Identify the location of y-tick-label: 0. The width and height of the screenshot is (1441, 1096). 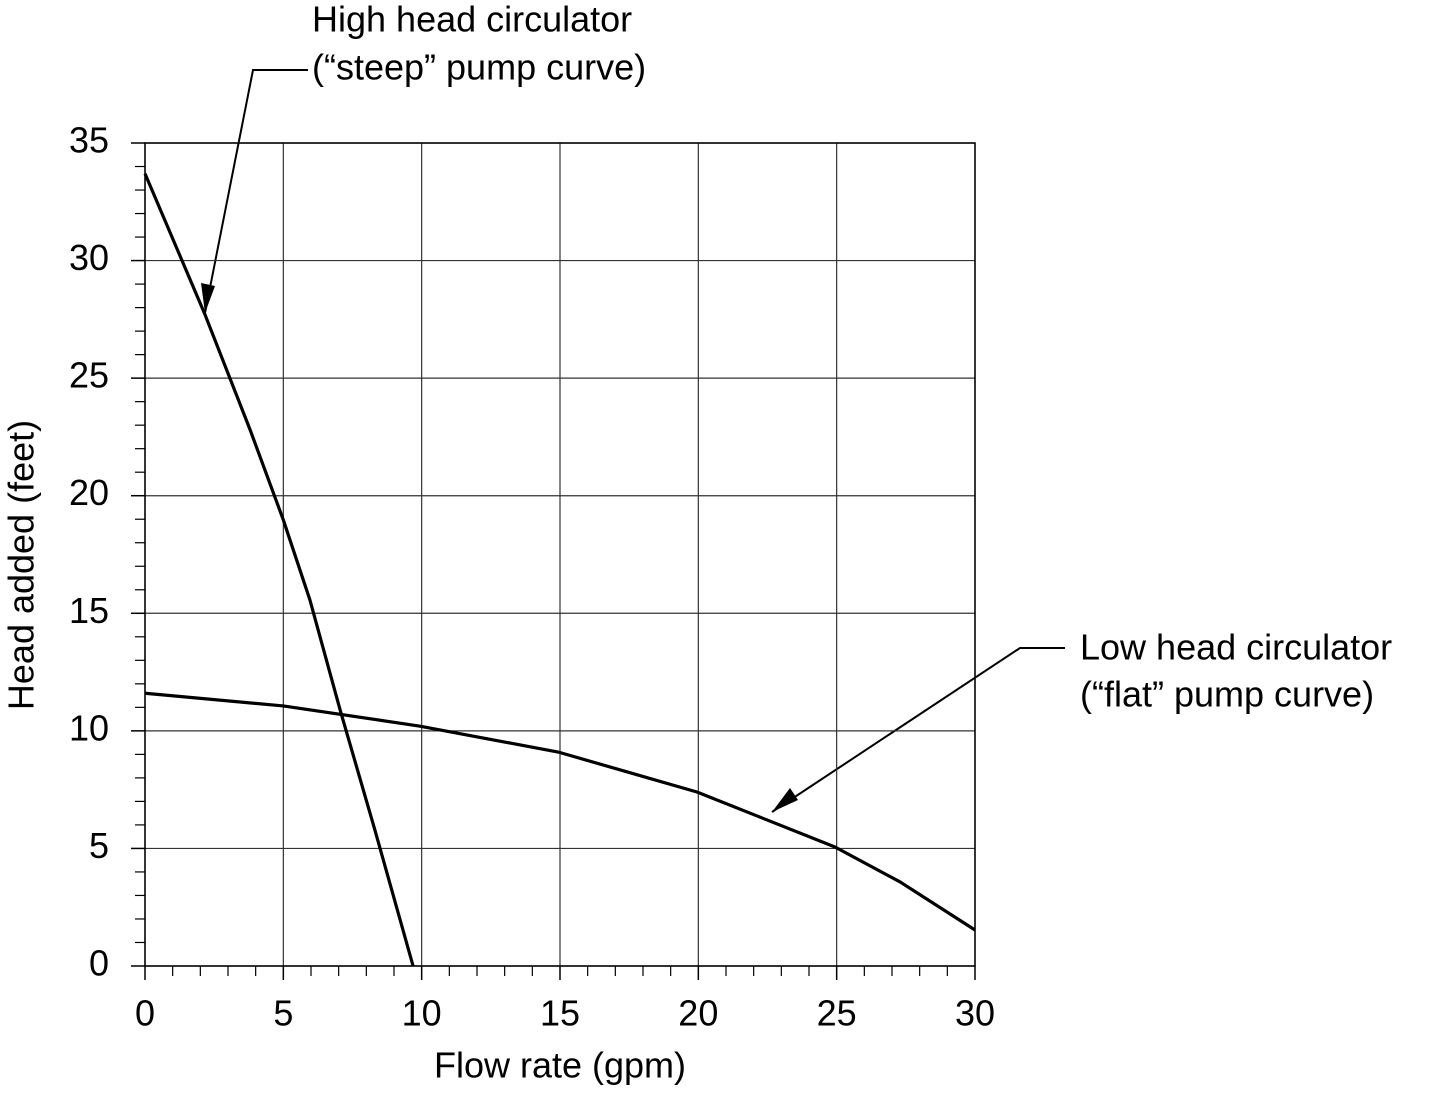
(99, 963).